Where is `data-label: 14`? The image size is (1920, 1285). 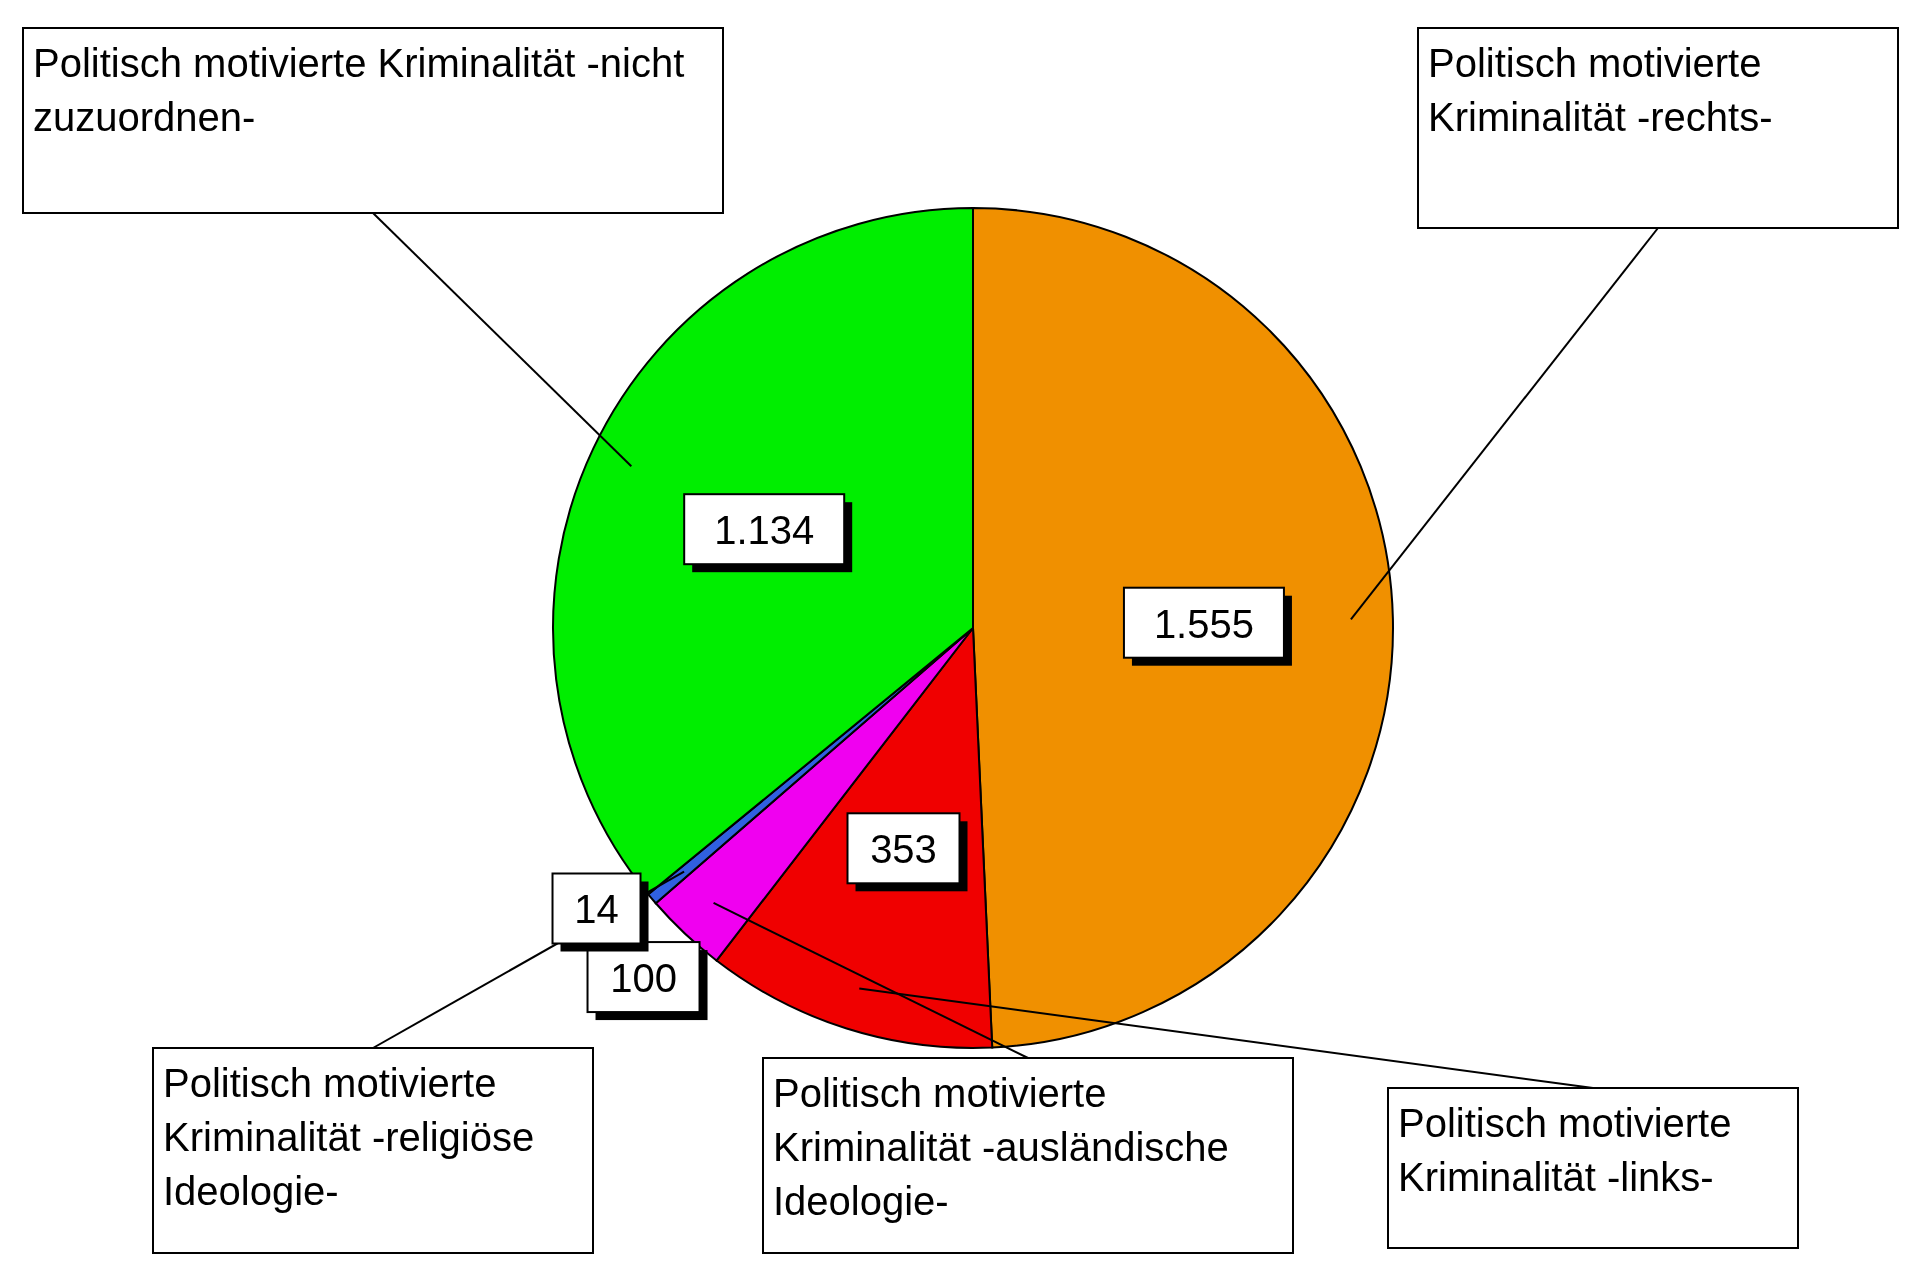
data-label: 14 is located at coordinates (596, 909).